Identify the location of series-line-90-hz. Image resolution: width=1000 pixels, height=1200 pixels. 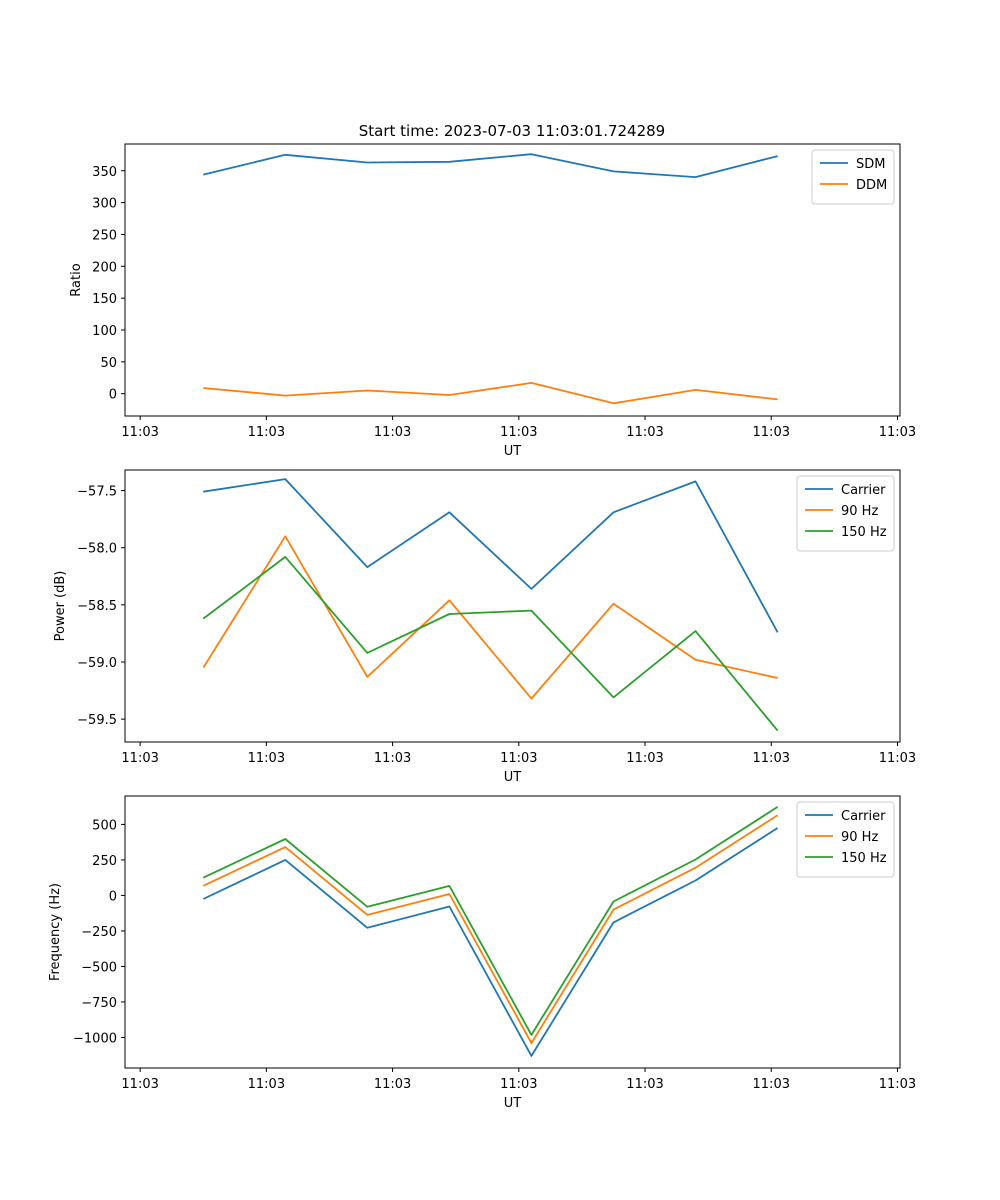
(490, 617).